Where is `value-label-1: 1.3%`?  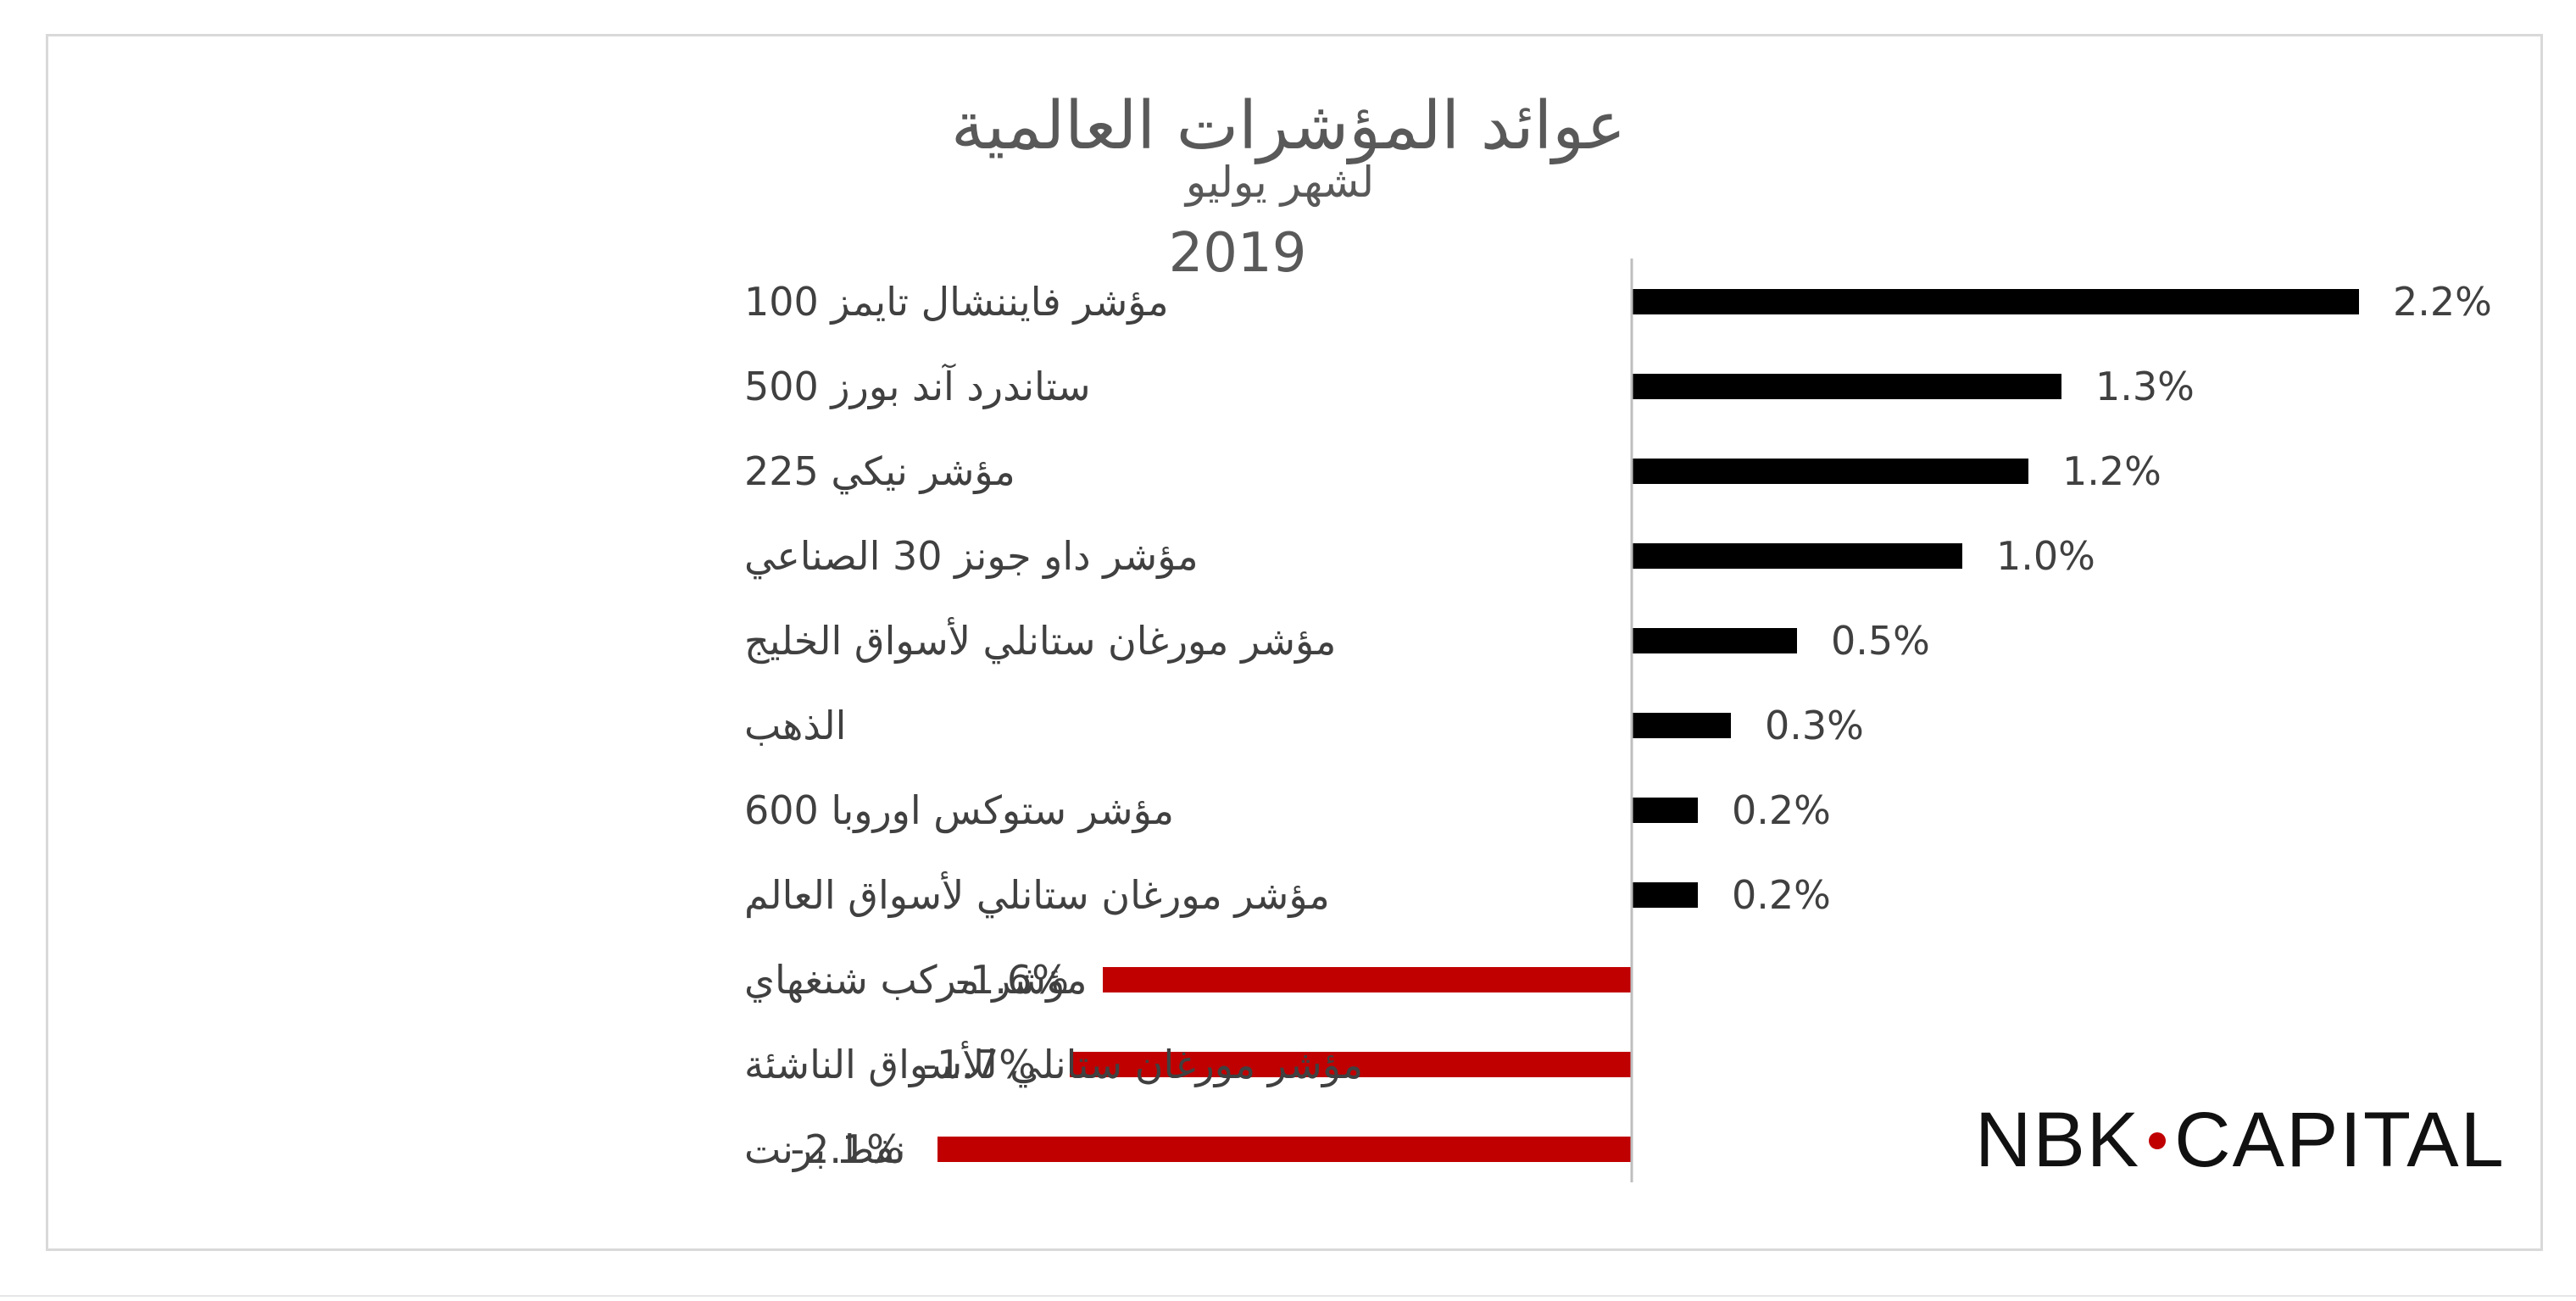
value-label-1: 1.3% is located at coordinates (2145, 386).